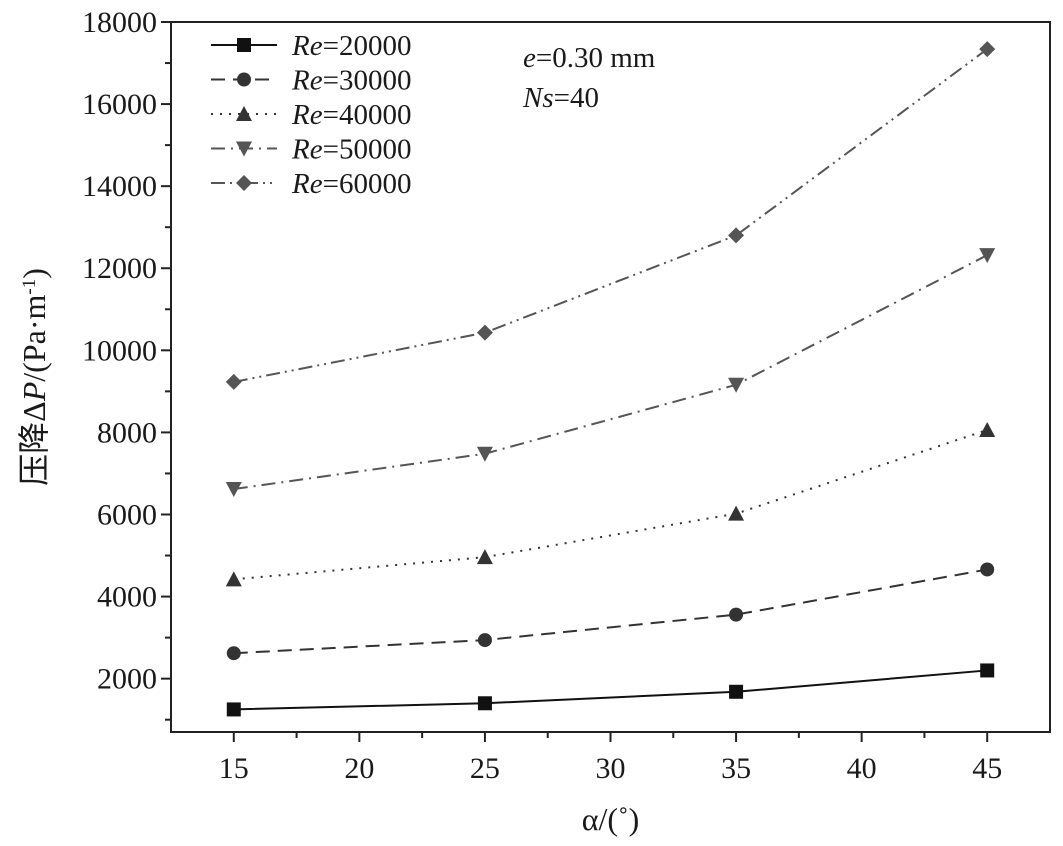 The image size is (1063, 846). Describe the element at coordinates (351, 81) in the screenshot. I see `legend-label: Re=30000` at that location.